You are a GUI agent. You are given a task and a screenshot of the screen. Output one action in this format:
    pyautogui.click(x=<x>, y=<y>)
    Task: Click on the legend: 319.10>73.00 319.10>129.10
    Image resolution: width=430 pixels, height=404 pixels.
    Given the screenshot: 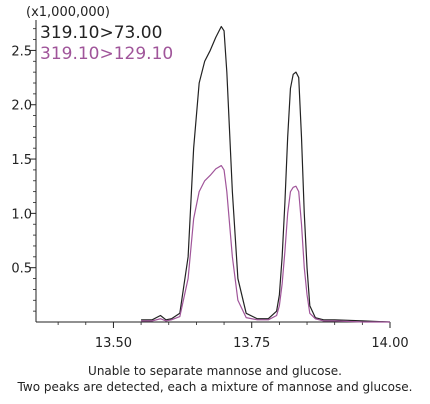 What is the action you would take?
    pyautogui.click(x=106, y=43)
    